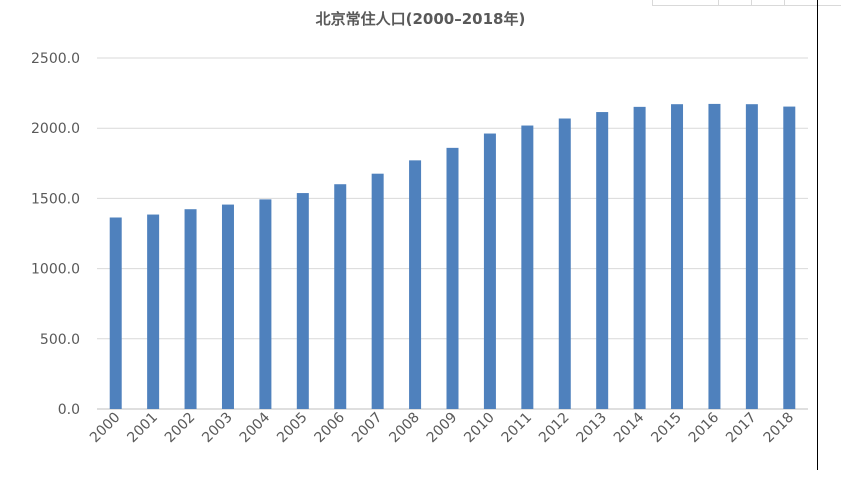  What do you see at coordinates (55, 199) in the screenshot?
I see `y-tick-label: 1500.0` at bounding box center [55, 199].